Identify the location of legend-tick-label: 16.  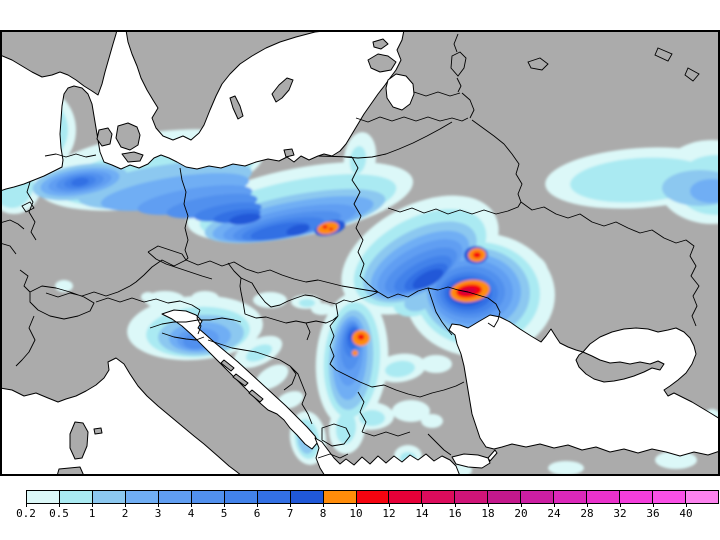
(455, 513).